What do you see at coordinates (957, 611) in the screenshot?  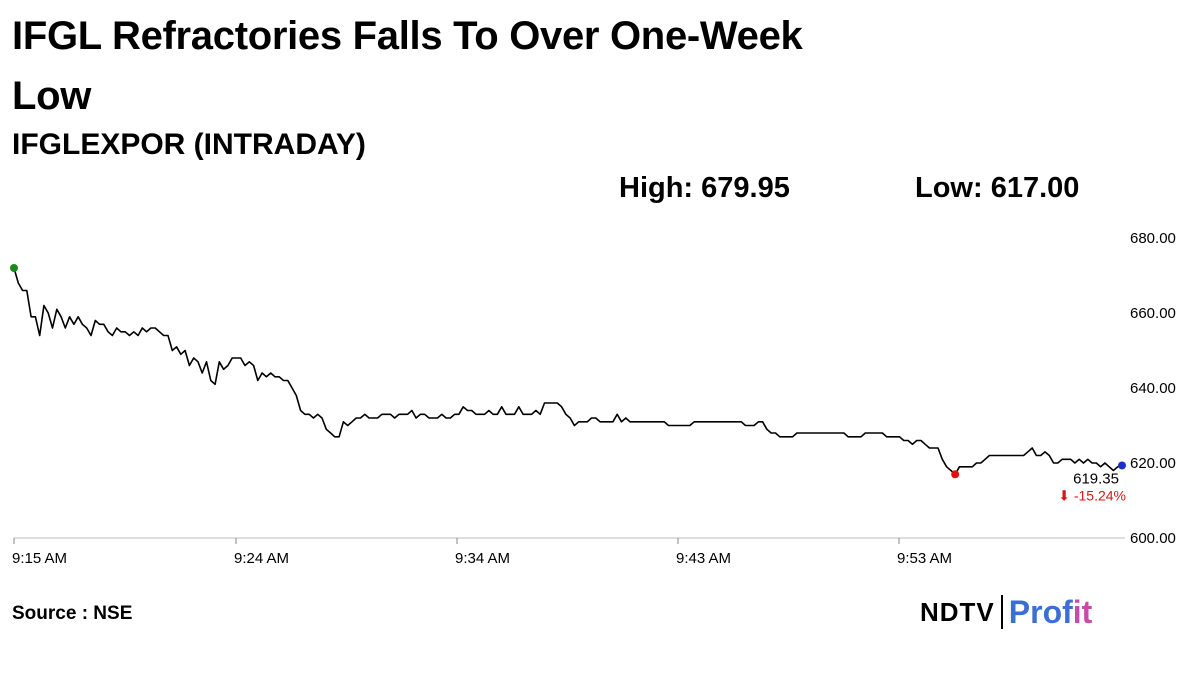 I see `logo-ndtv-text: NDTV` at bounding box center [957, 611].